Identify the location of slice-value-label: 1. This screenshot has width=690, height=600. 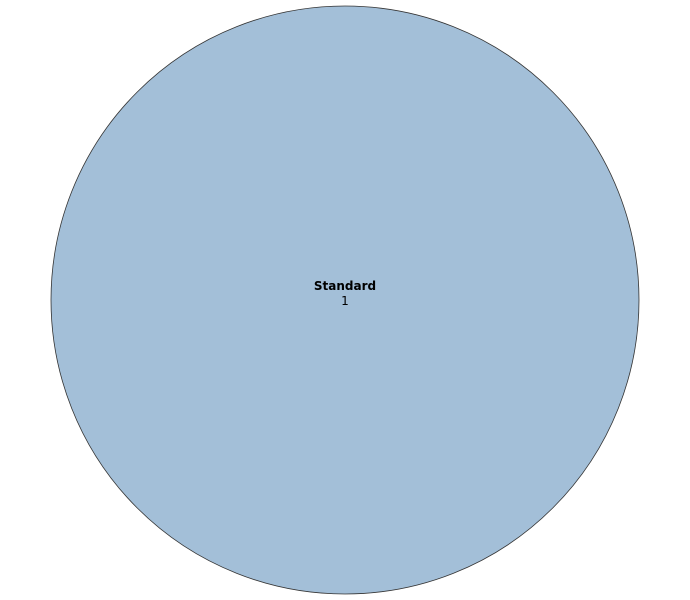
(345, 301).